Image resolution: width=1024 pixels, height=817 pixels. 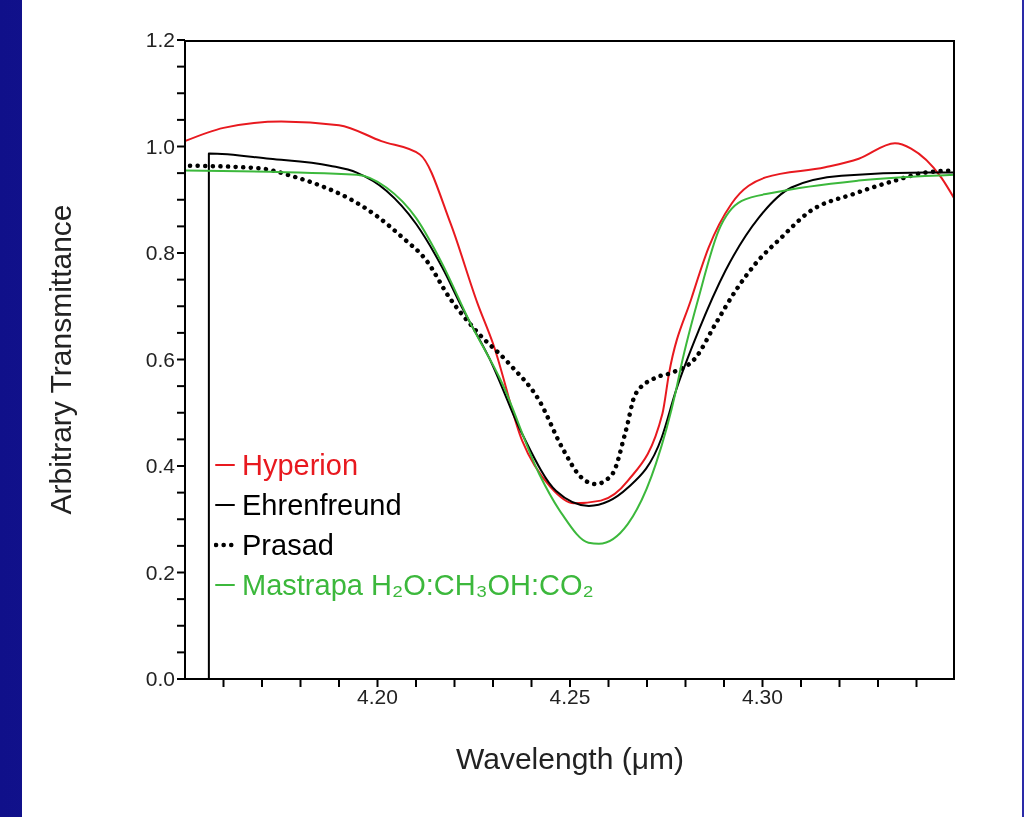 What do you see at coordinates (160, 466) in the screenshot?
I see `y-tick-label: 0.4` at bounding box center [160, 466].